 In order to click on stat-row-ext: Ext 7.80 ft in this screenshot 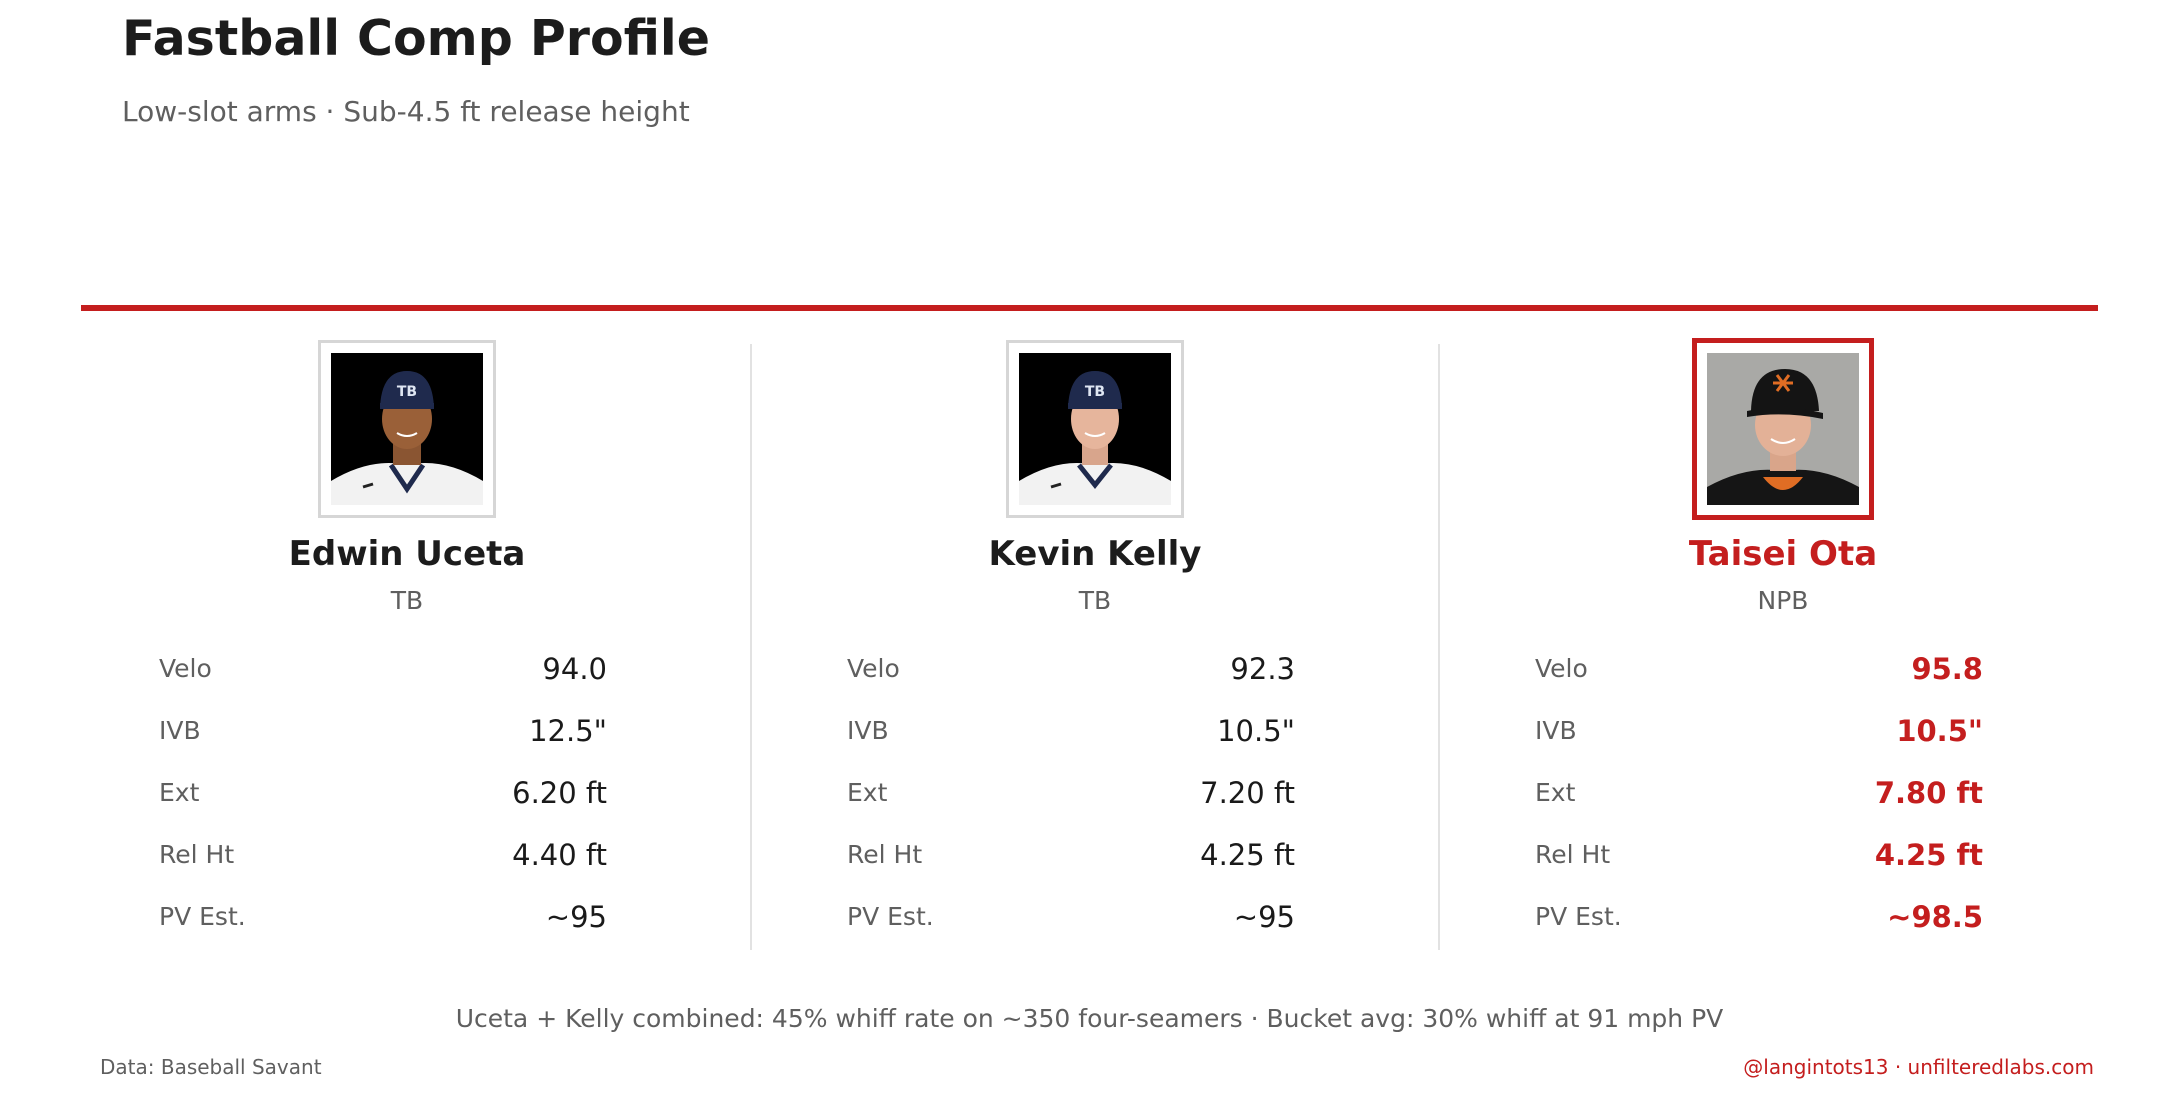, I will do `click(1783, 793)`.